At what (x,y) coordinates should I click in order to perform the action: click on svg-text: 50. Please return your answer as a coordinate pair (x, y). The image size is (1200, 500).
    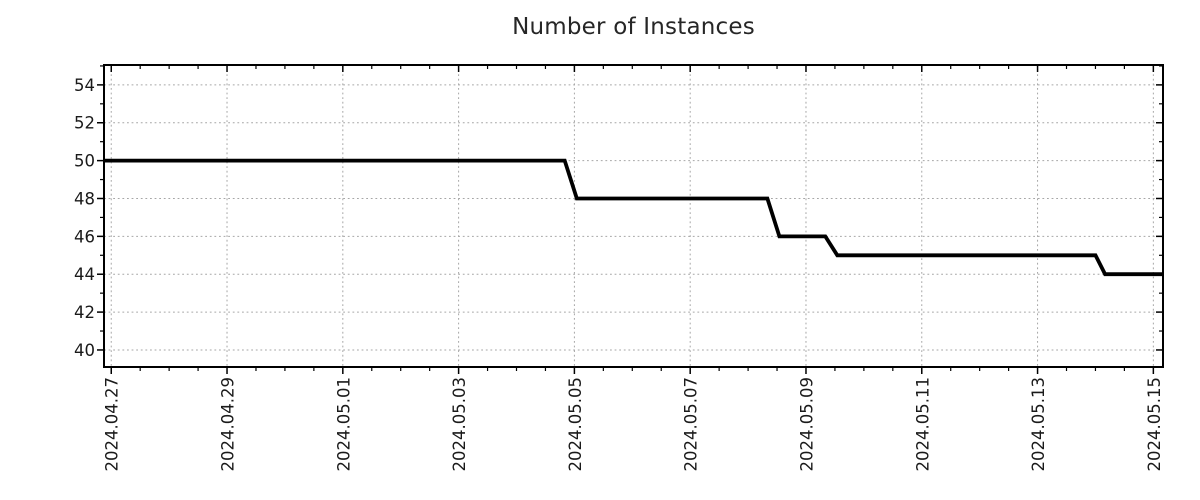
    Looking at the image, I should click on (84, 161).